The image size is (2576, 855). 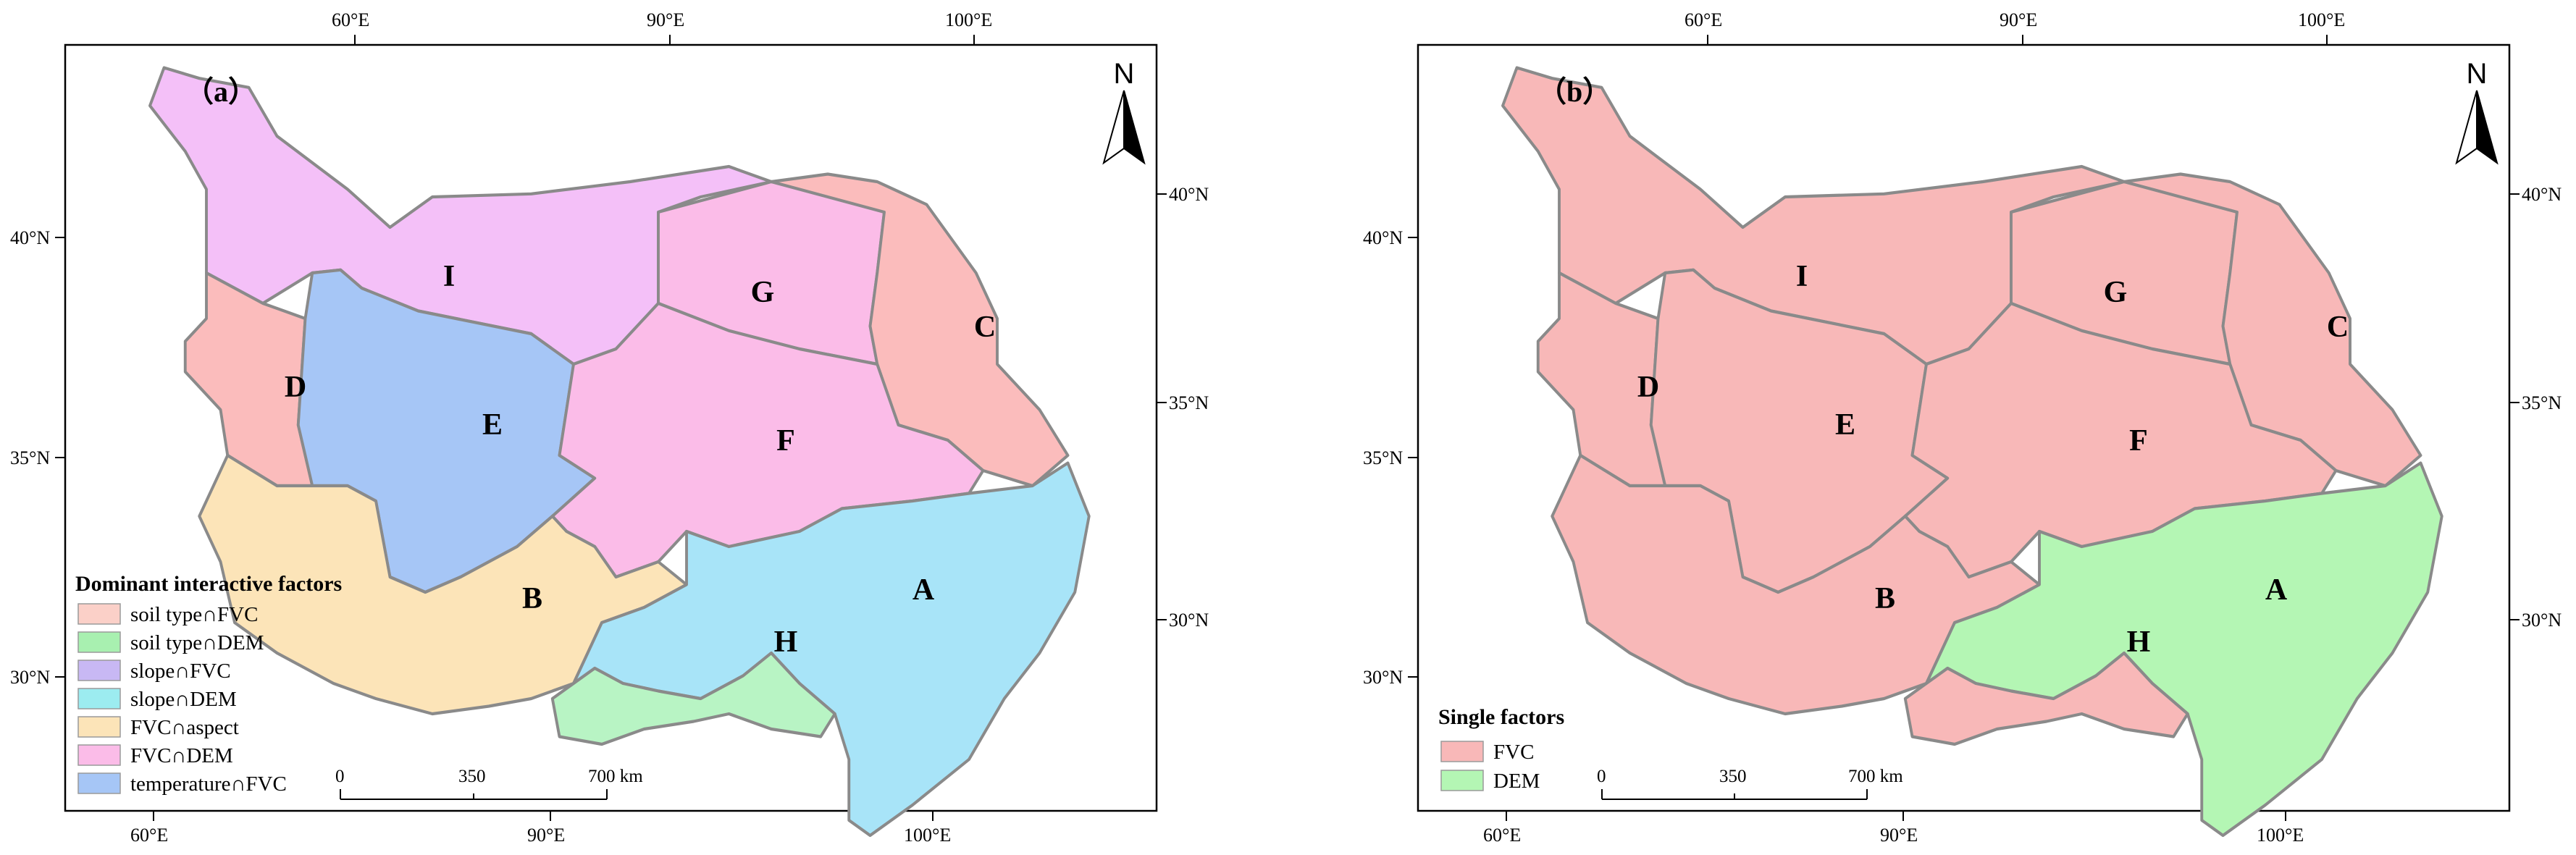 I want to click on legend-item-label: FVC, so click(x=1513, y=752).